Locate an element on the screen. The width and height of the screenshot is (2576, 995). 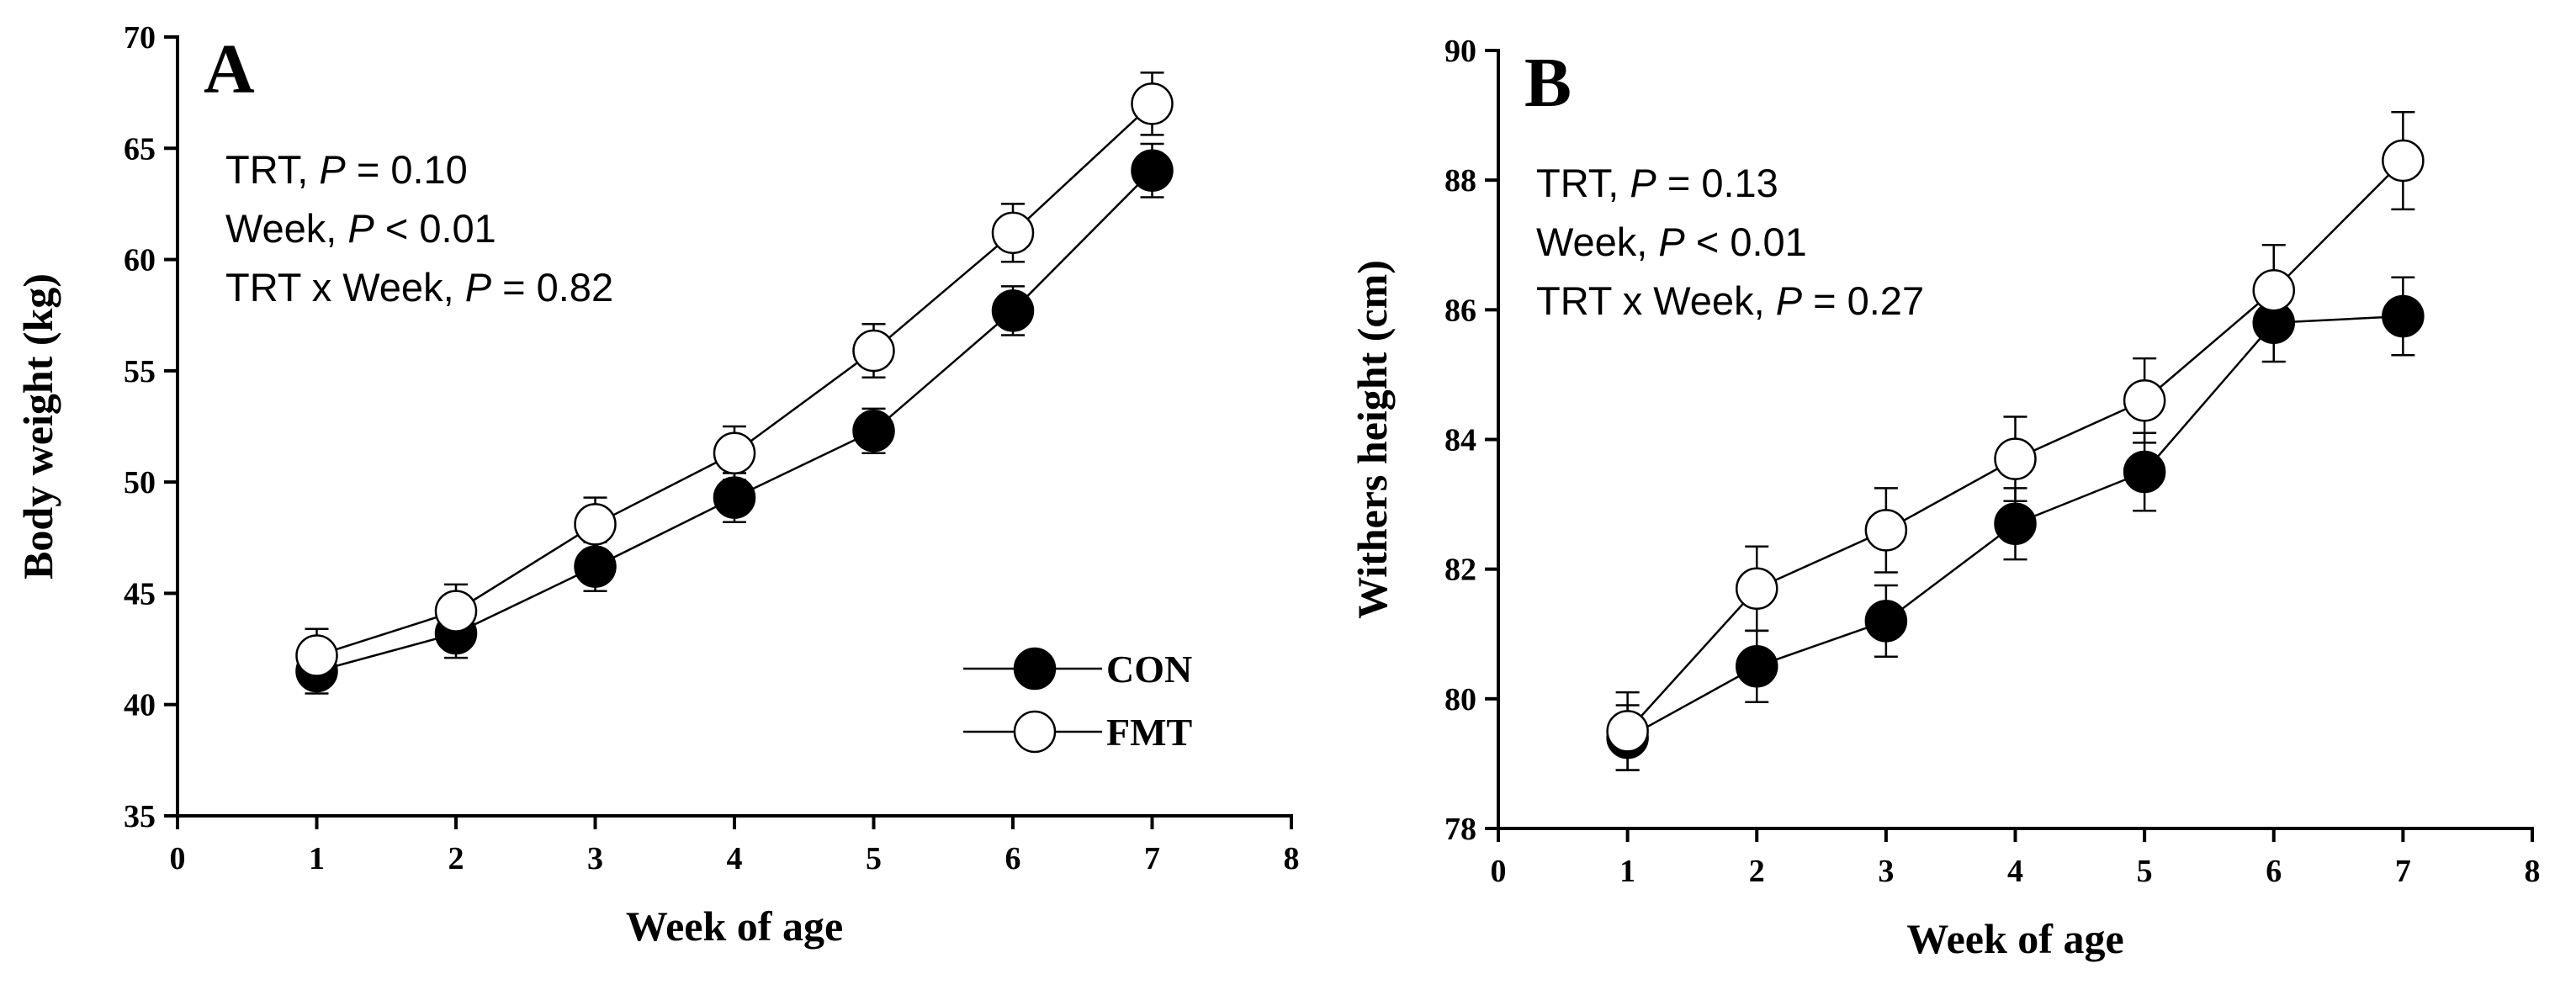
y-tick-label: 78 is located at coordinates (1460, 829).